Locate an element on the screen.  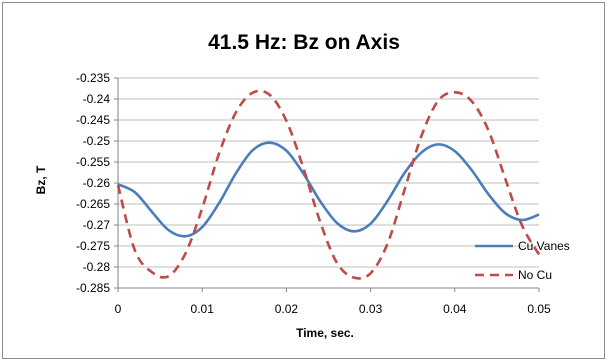
chart-title: 41.5 Hz: Bz on Axis is located at coordinates (304, 42).